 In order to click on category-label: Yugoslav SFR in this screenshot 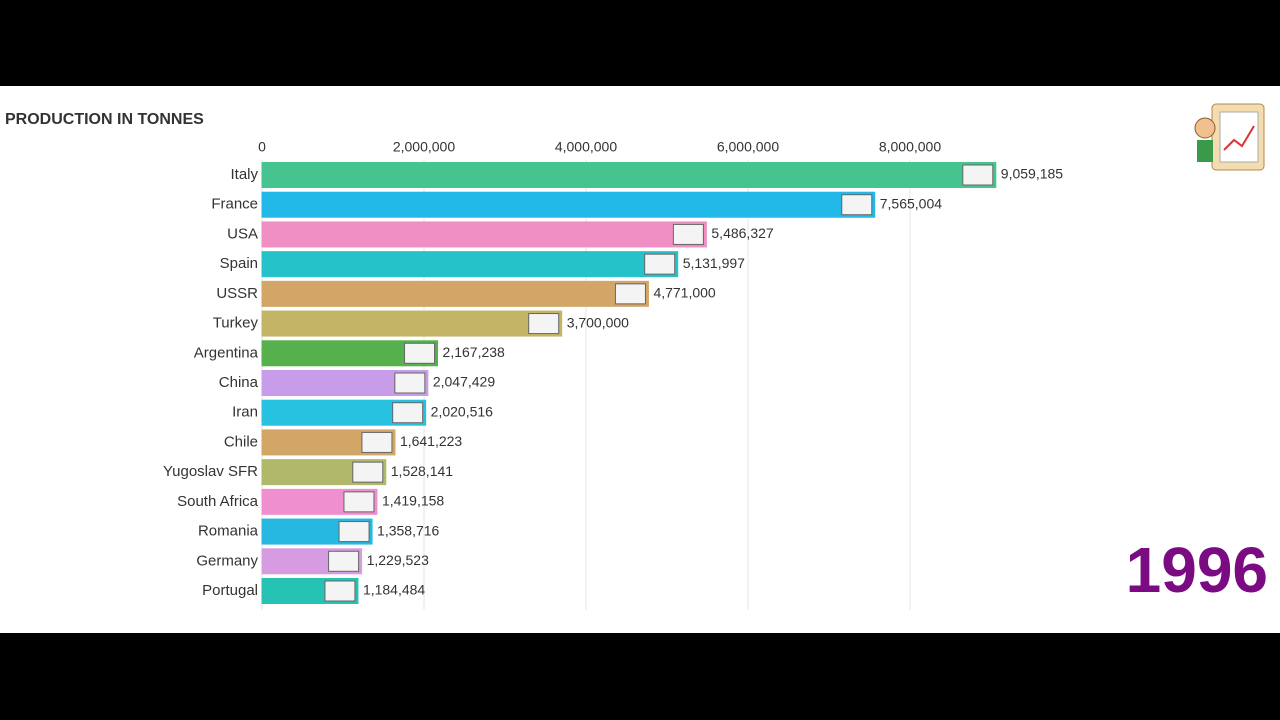, I will do `click(210, 471)`.